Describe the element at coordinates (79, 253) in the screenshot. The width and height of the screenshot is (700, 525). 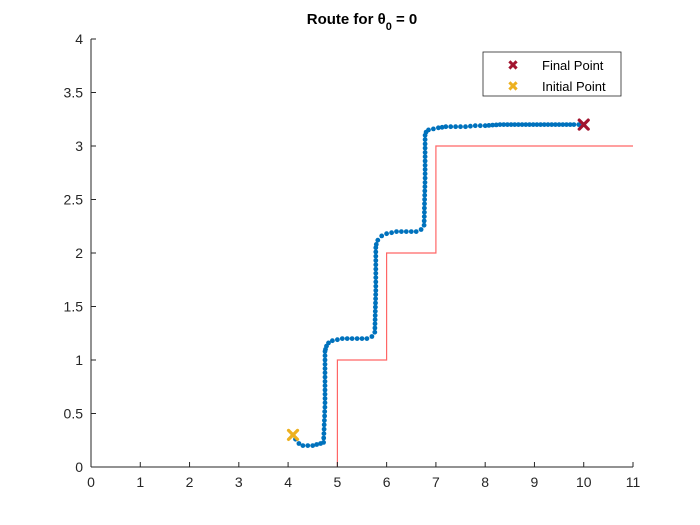
I see `y-tick-label: 2` at that location.